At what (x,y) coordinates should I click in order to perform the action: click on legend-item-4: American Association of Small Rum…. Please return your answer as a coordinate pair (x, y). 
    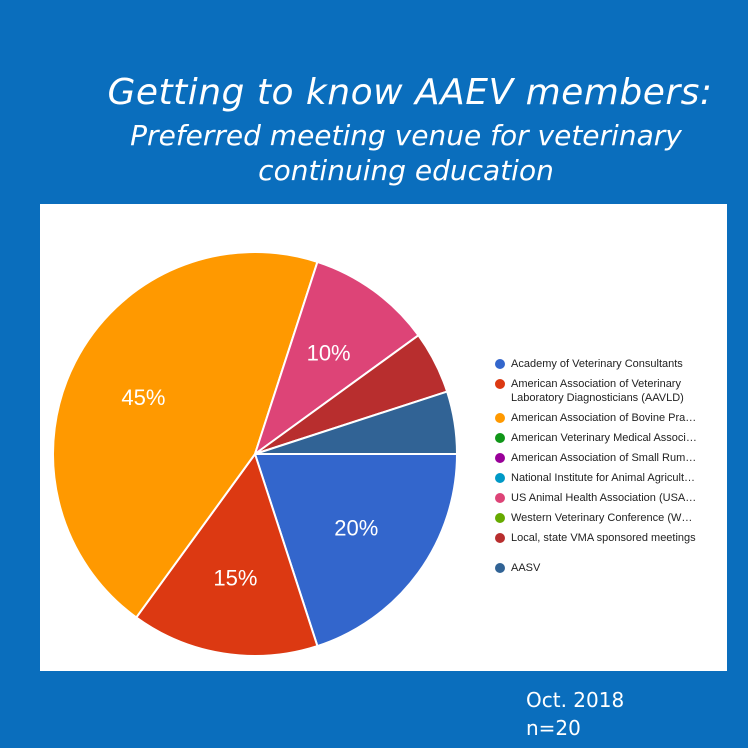
    Looking at the image, I should click on (607, 458).